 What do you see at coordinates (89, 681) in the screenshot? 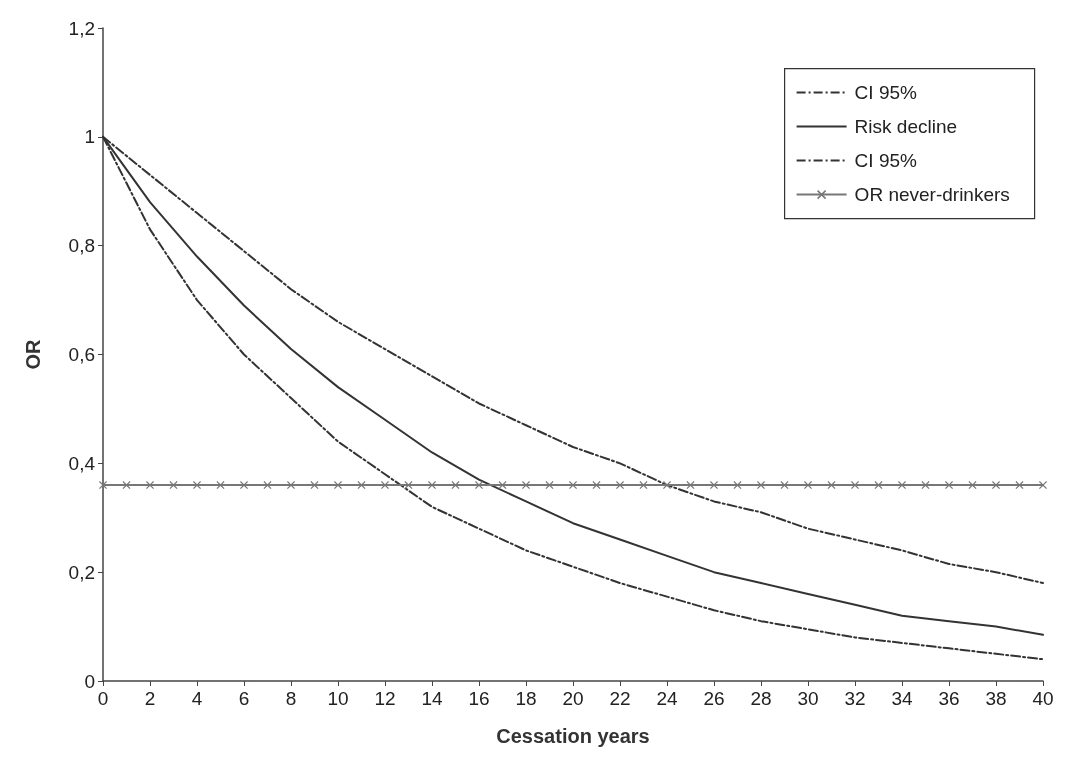
I see `y-tick-label: 0` at bounding box center [89, 681].